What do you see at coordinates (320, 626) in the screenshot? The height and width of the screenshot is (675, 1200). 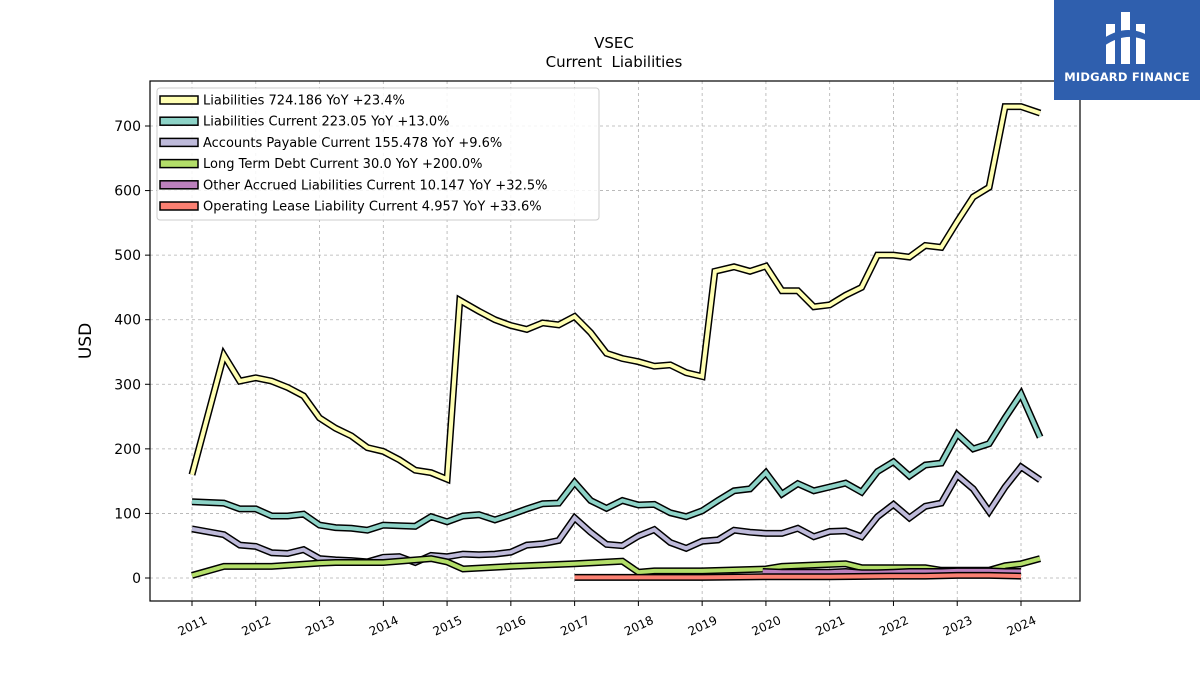 I see `x-tick-label: 2013` at bounding box center [320, 626].